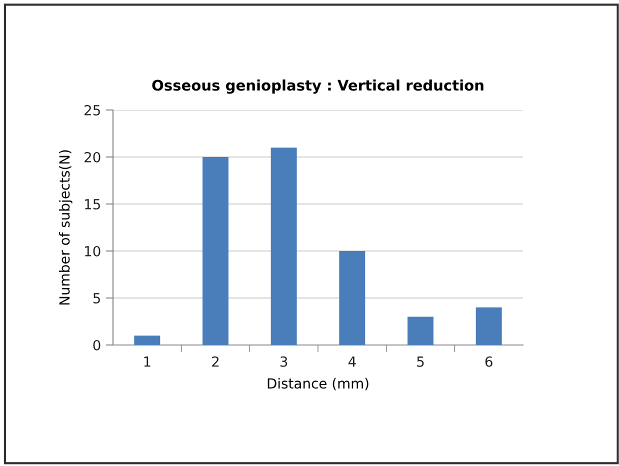 Image resolution: width=619 pixels, height=466 pixels. Describe the element at coordinates (92, 204) in the screenshot. I see `y-tick-label: 15` at that location.